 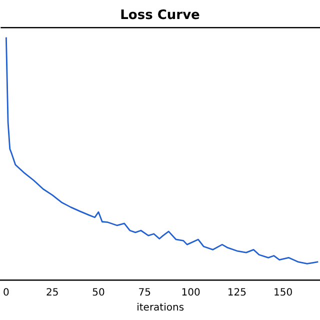 What do you see at coordinates (283, 293) in the screenshot?
I see `x-tick-label: 150` at bounding box center [283, 293].